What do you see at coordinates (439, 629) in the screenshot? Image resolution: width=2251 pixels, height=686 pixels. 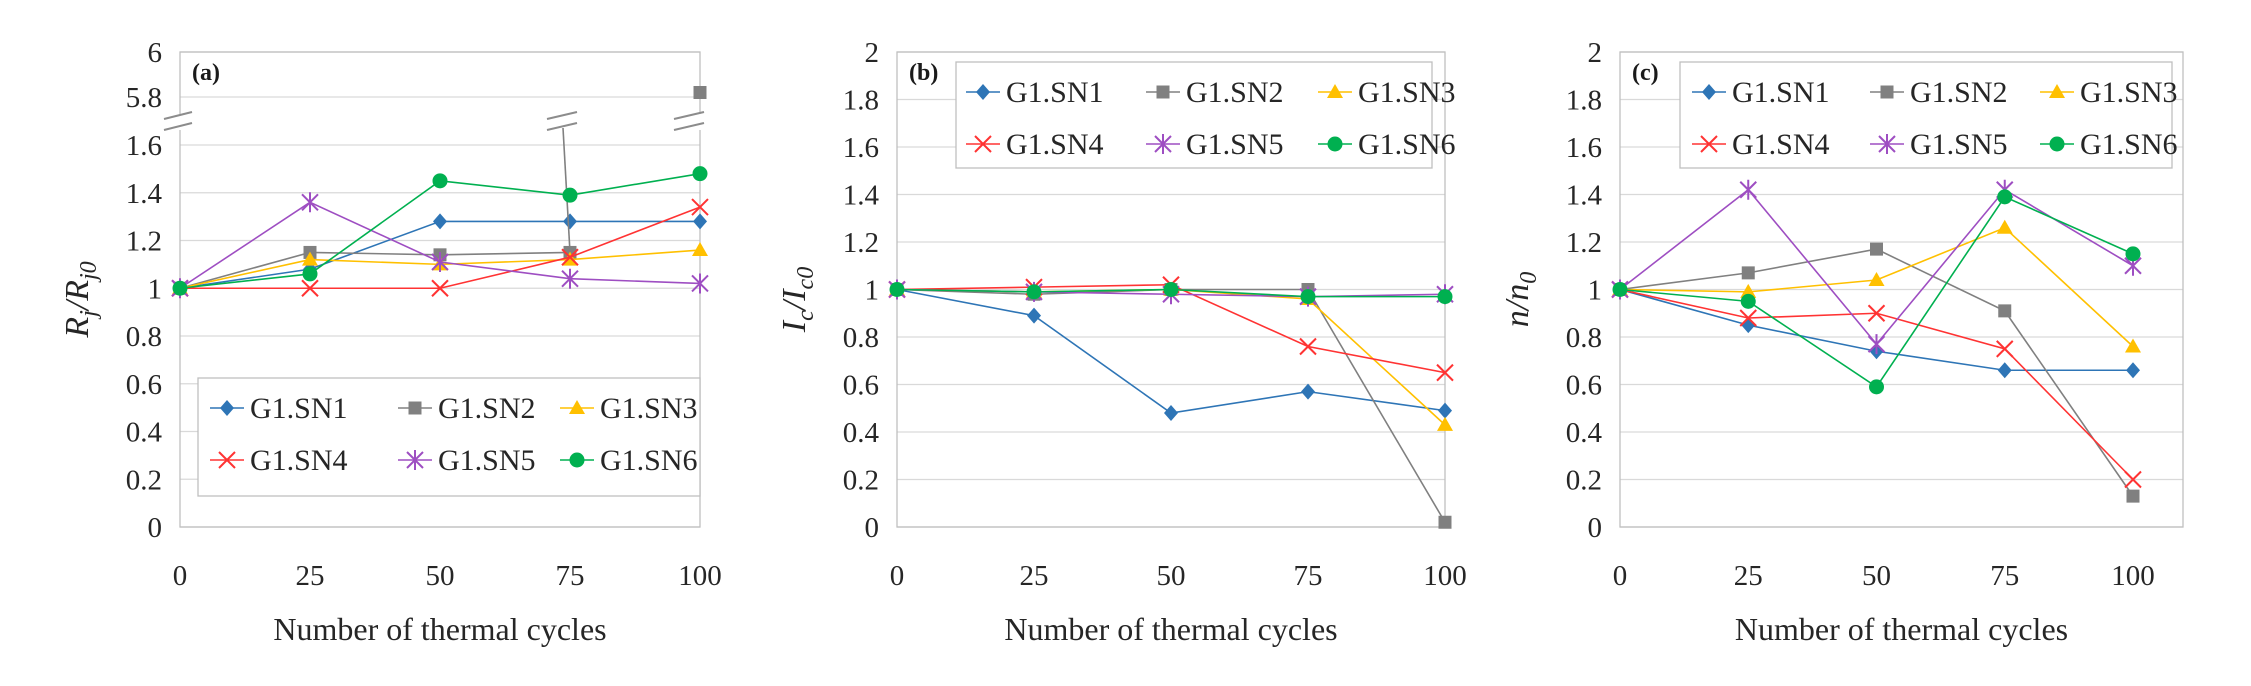 I see `x-axis-label: Number of thermal cycles` at bounding box center [439, 629].